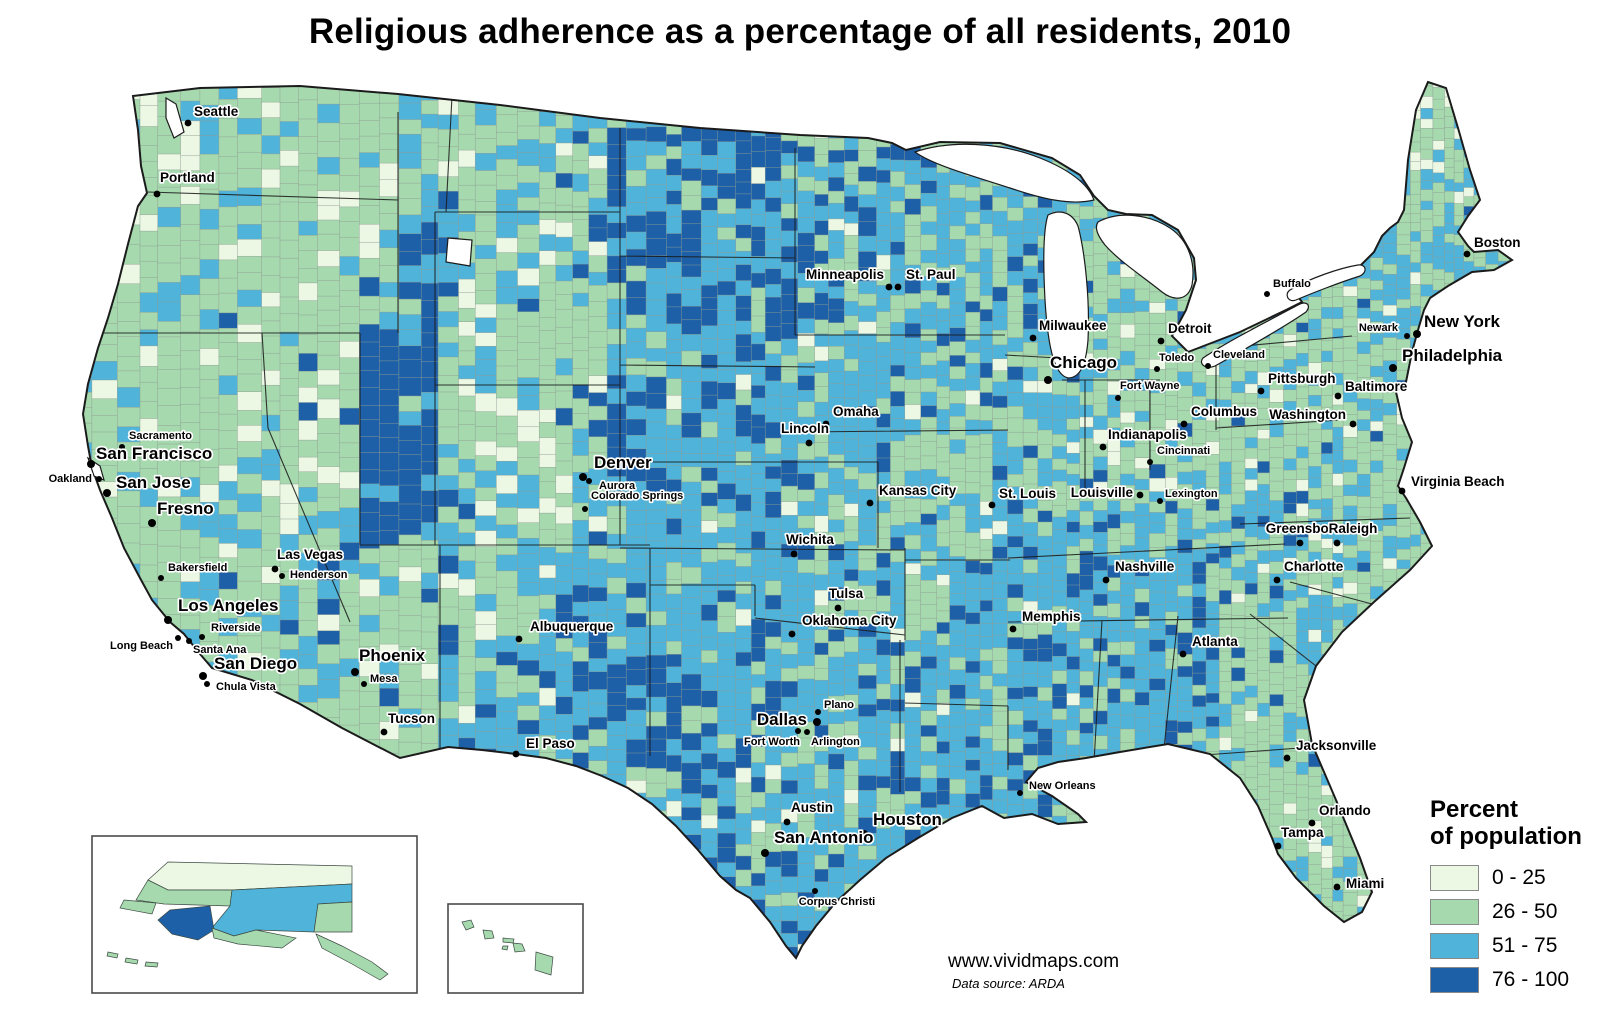 This screenshot has height=1028, width=1600. What do you see at coordinates (565, 630) in the screenshot?
I see `city-marker-albuquerque: Albuquerque` at bounding box center [565, 630].